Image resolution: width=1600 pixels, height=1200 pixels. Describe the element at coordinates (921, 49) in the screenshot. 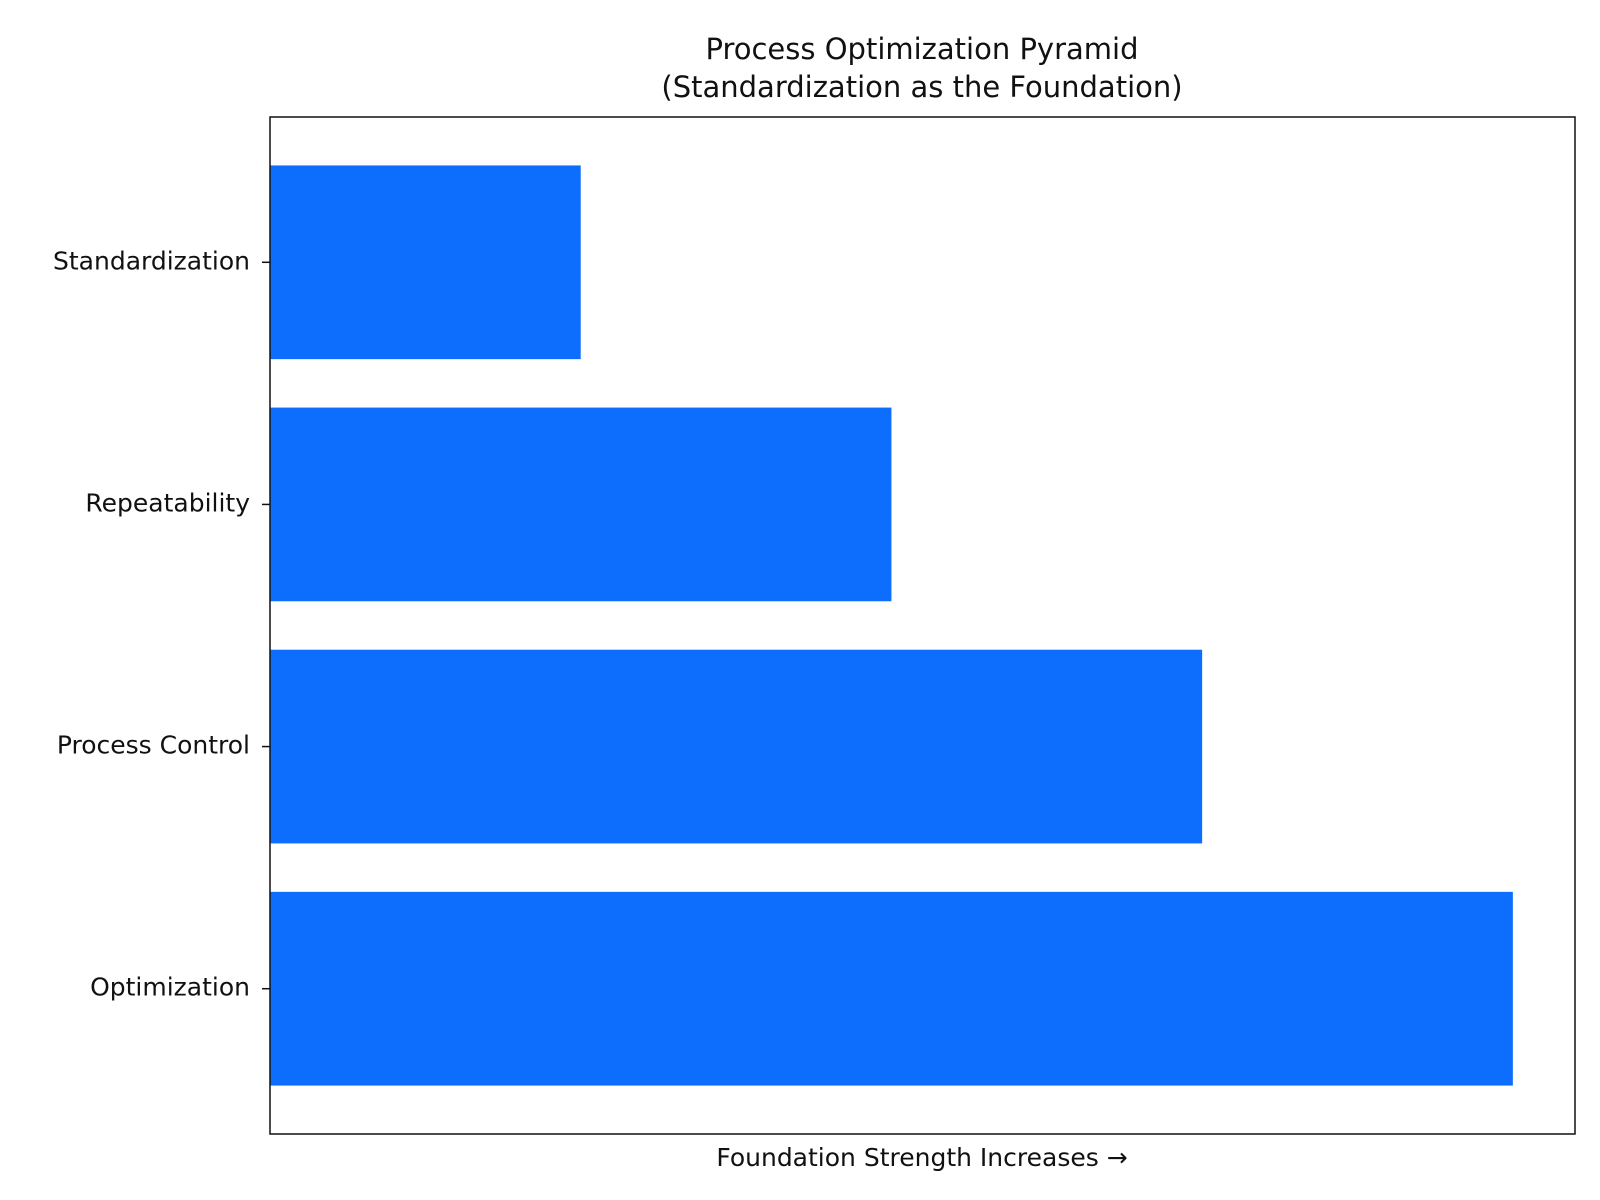

I see `chart-title: Process Optimization Pyramid` at that location.